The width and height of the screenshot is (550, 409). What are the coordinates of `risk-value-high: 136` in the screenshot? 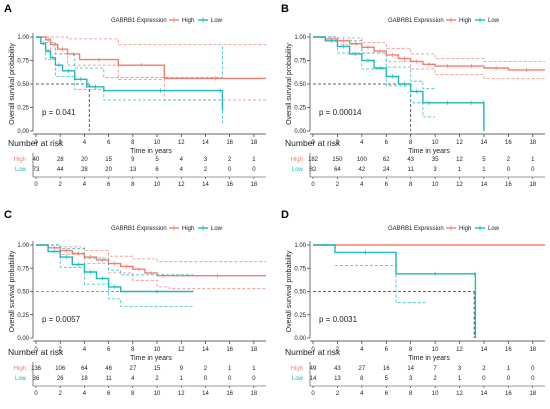 It's located at (36, 369).